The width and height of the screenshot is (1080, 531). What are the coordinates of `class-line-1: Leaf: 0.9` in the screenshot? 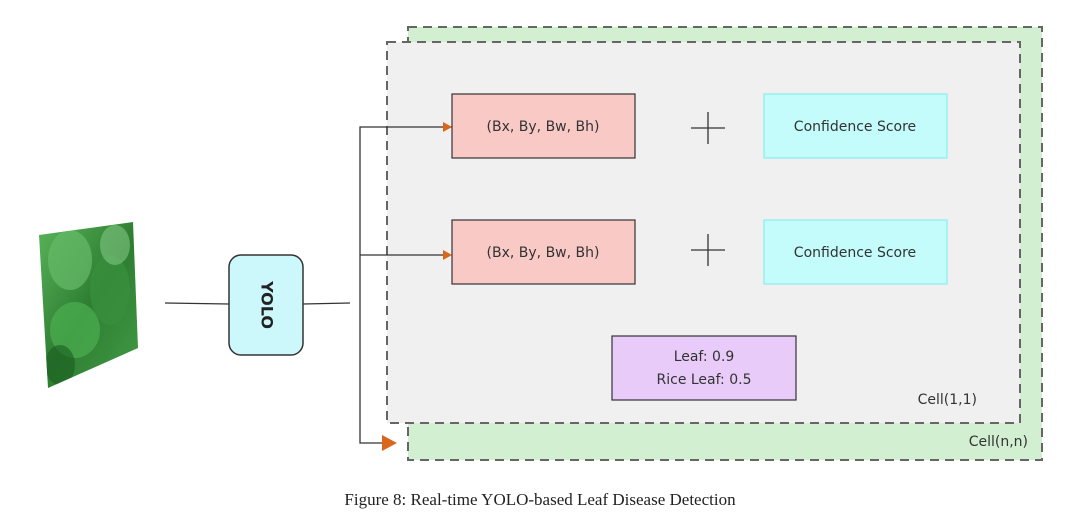 It's located at (704, 357).